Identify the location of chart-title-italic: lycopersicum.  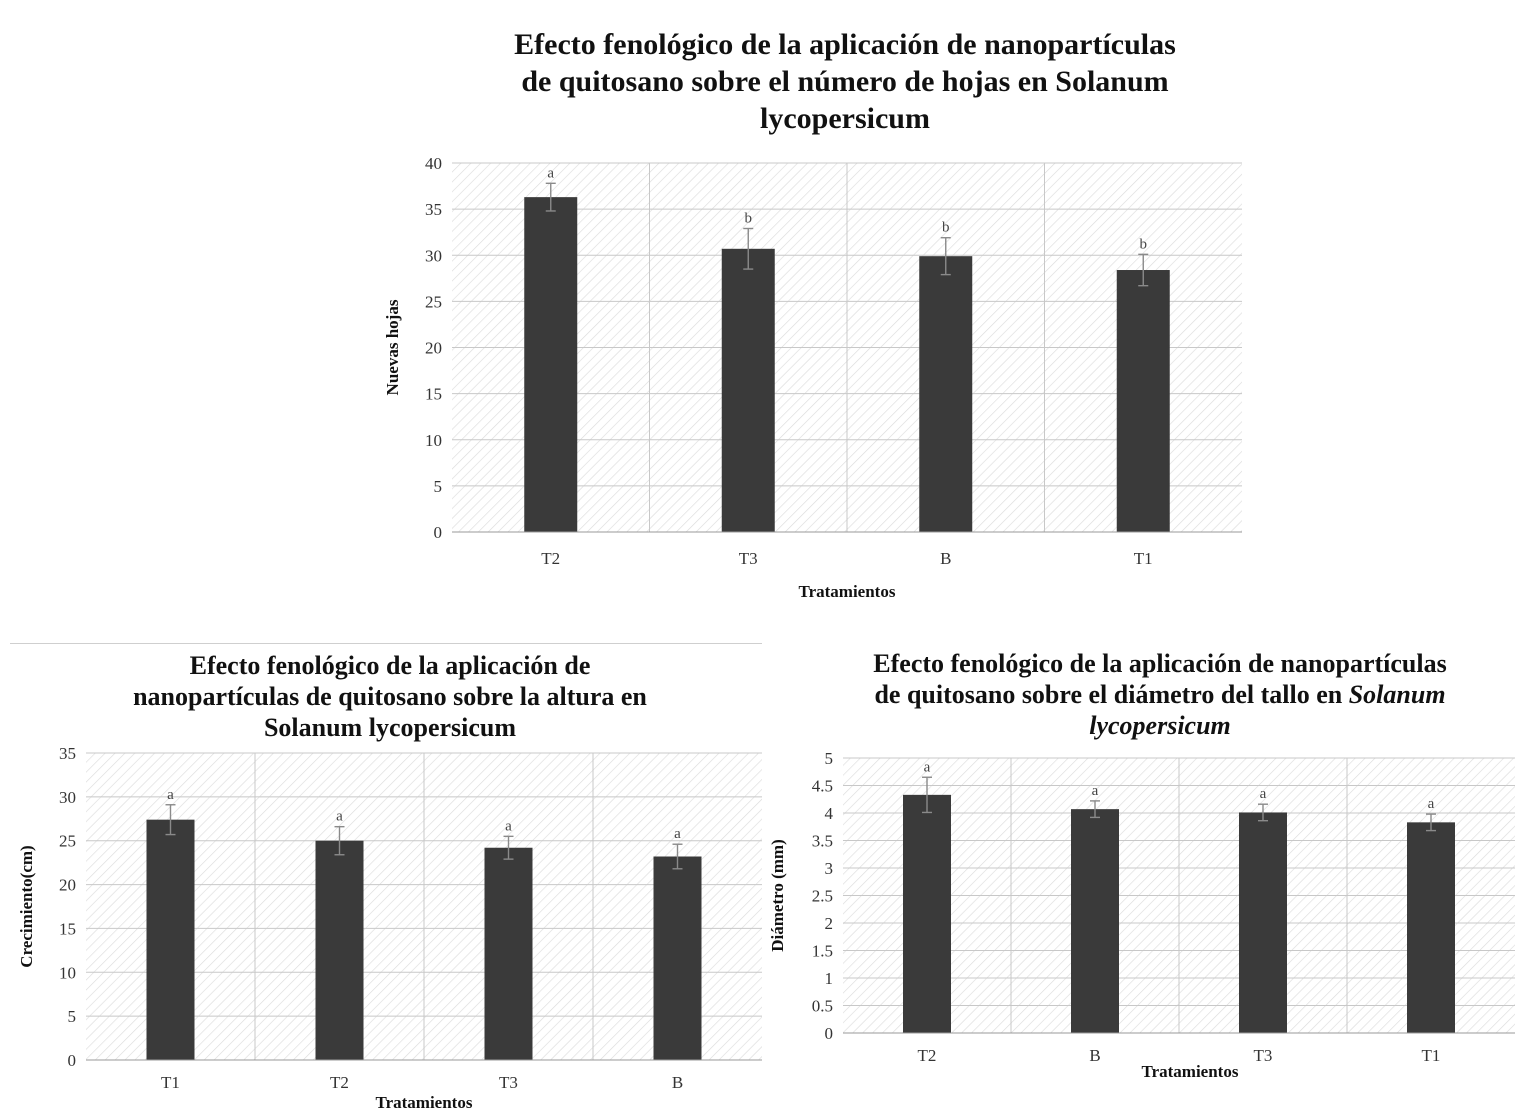
(1160, 725).